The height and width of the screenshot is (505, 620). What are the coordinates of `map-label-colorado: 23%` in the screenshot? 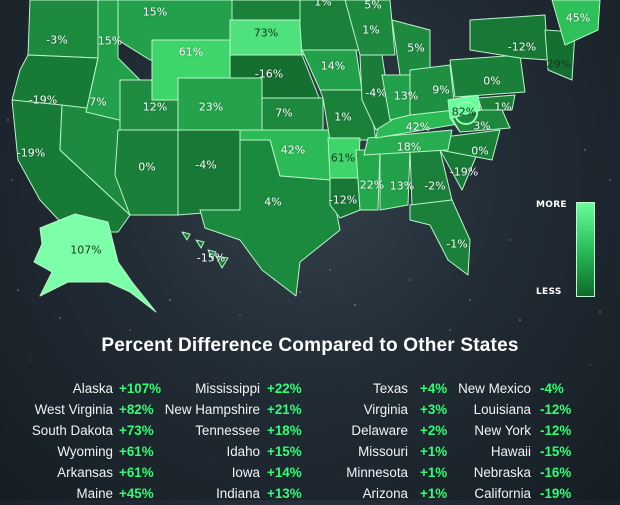 It's located at (211, 107).